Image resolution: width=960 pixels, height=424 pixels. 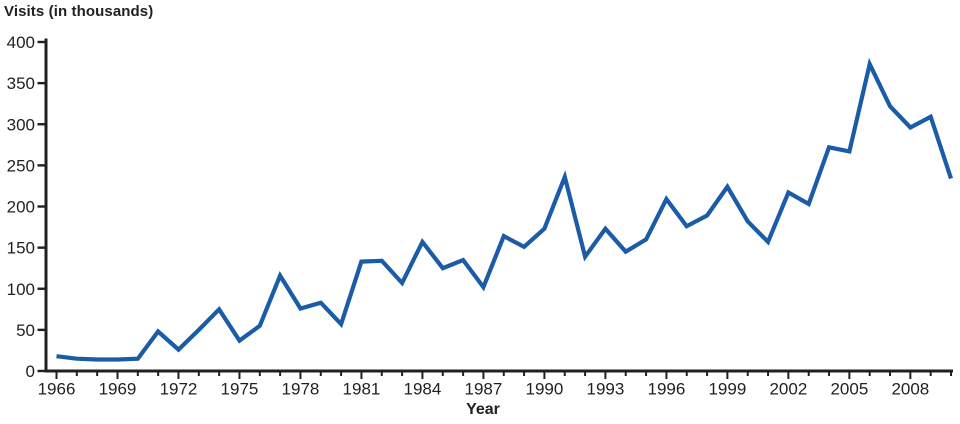 I want to click on x-tick-label: 1999, so click(x=727, y=389).